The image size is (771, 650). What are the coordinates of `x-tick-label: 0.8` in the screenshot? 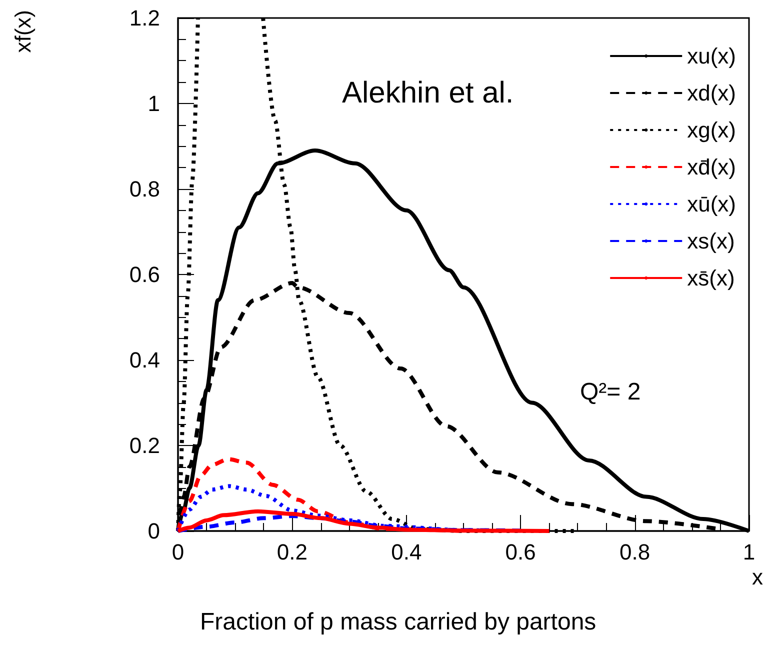 It's located at (635, 552).